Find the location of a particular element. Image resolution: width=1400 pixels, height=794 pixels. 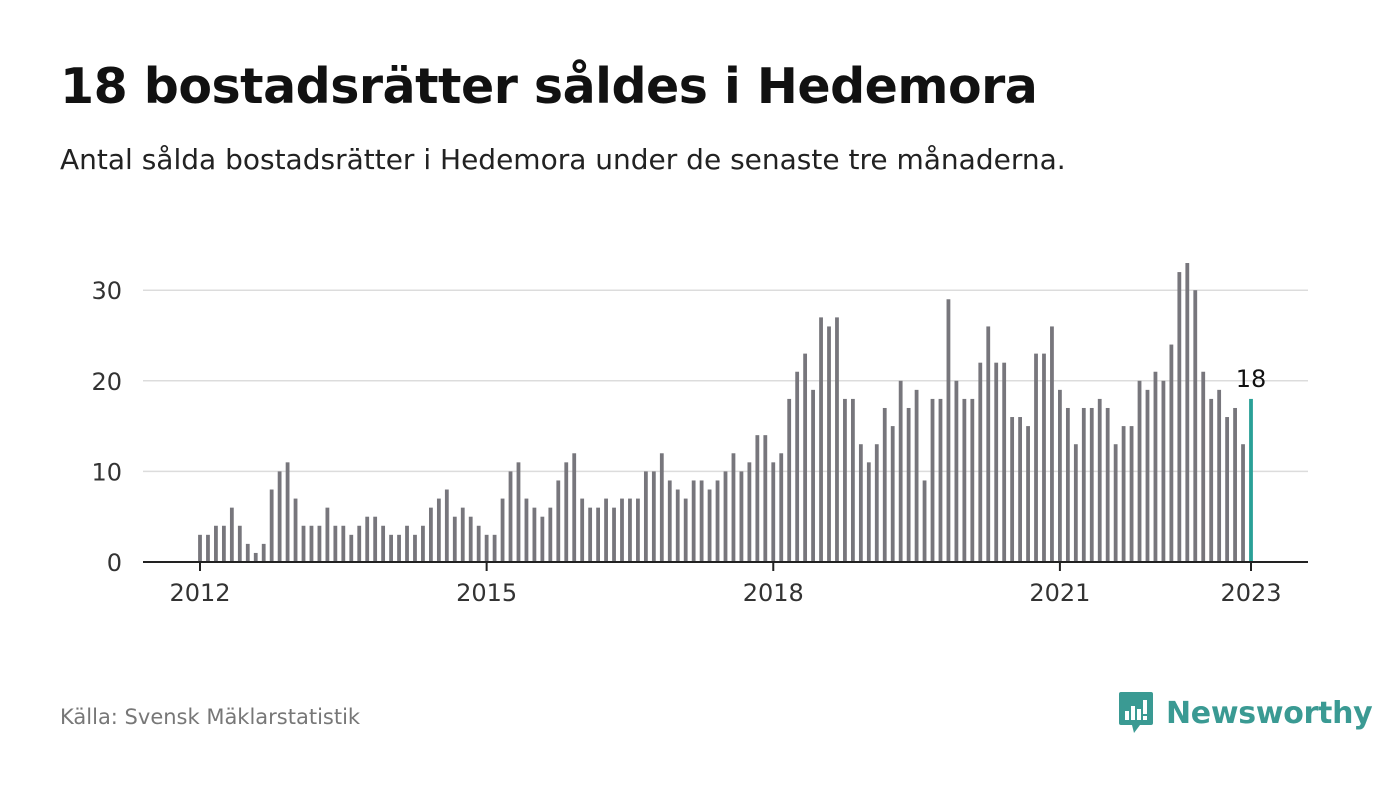

y-tick-label: 30 is located at coordinates (106, 291).